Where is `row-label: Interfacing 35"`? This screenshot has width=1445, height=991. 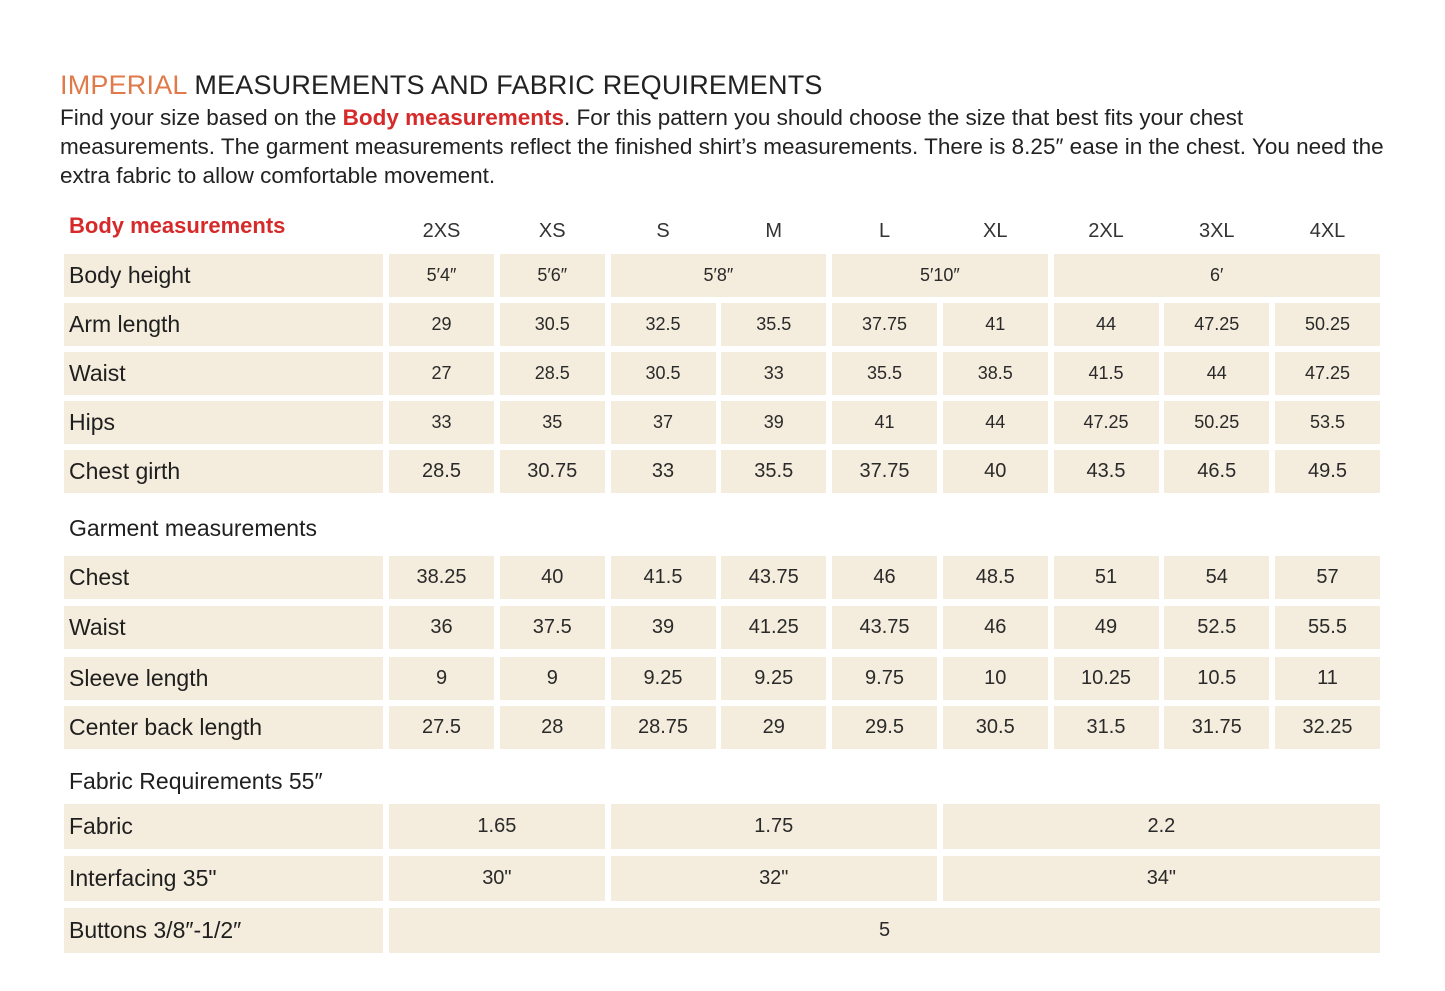 row-label: Interfacing 35" is located at coordinates (223, 878).